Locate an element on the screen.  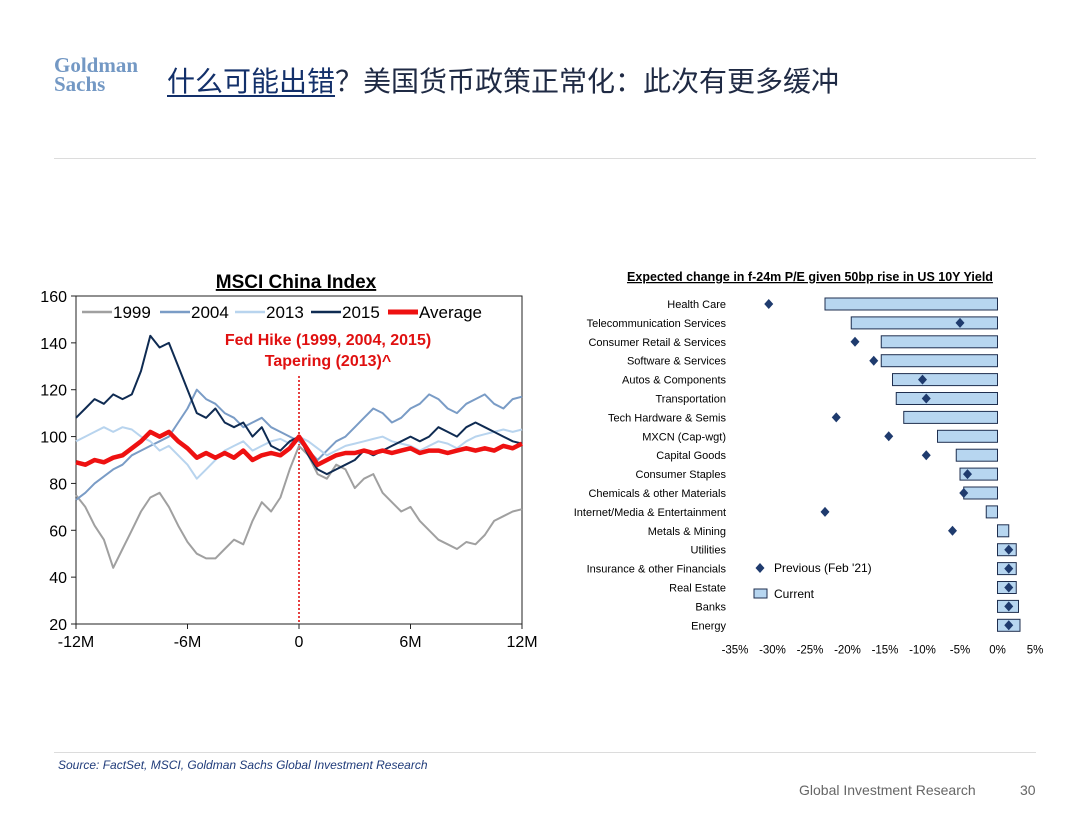
category-label: Energy is located at coordinates (708, 626).